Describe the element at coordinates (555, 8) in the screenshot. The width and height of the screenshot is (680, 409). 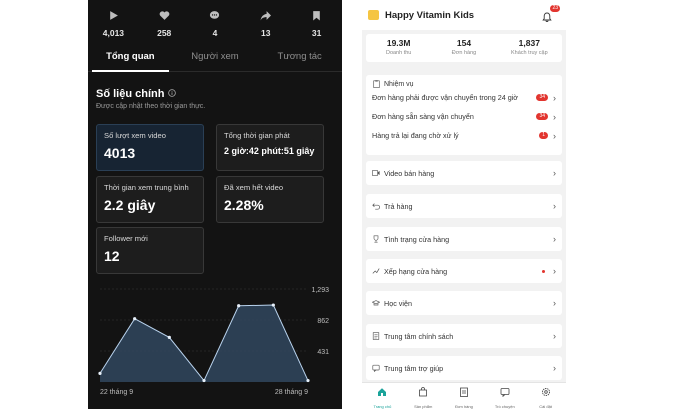
I see `notification-badge: 23` at that location.